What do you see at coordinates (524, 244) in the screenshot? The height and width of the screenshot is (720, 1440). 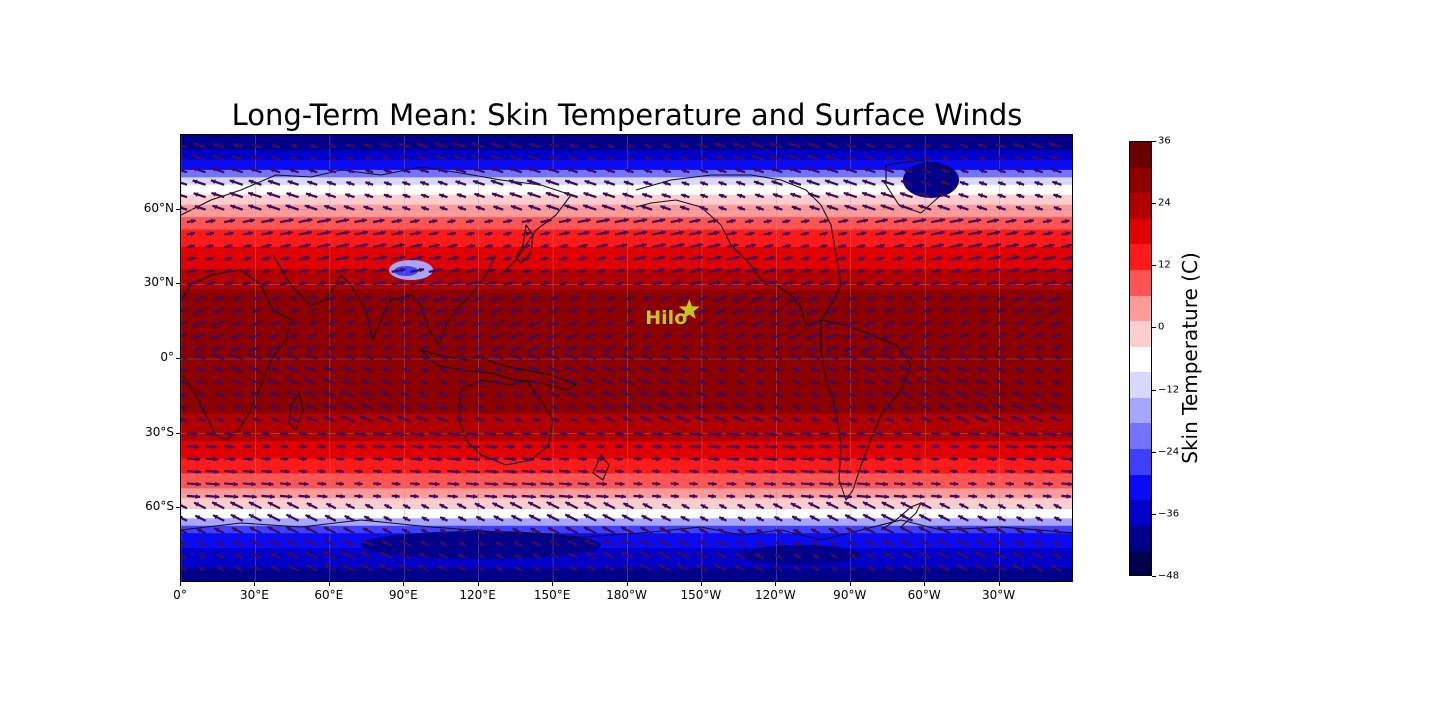 I see `coastline-japan` at bounding box center [524, 244].